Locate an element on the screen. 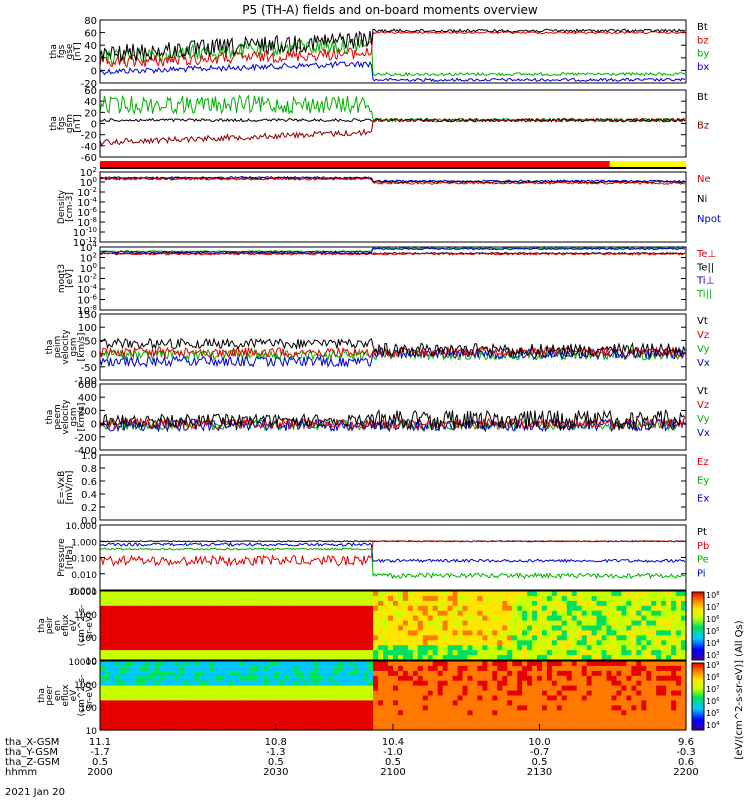 The width and height of the screenshot is (750, 804). tick-label: 0.2 is located at coordinates (89, 508).